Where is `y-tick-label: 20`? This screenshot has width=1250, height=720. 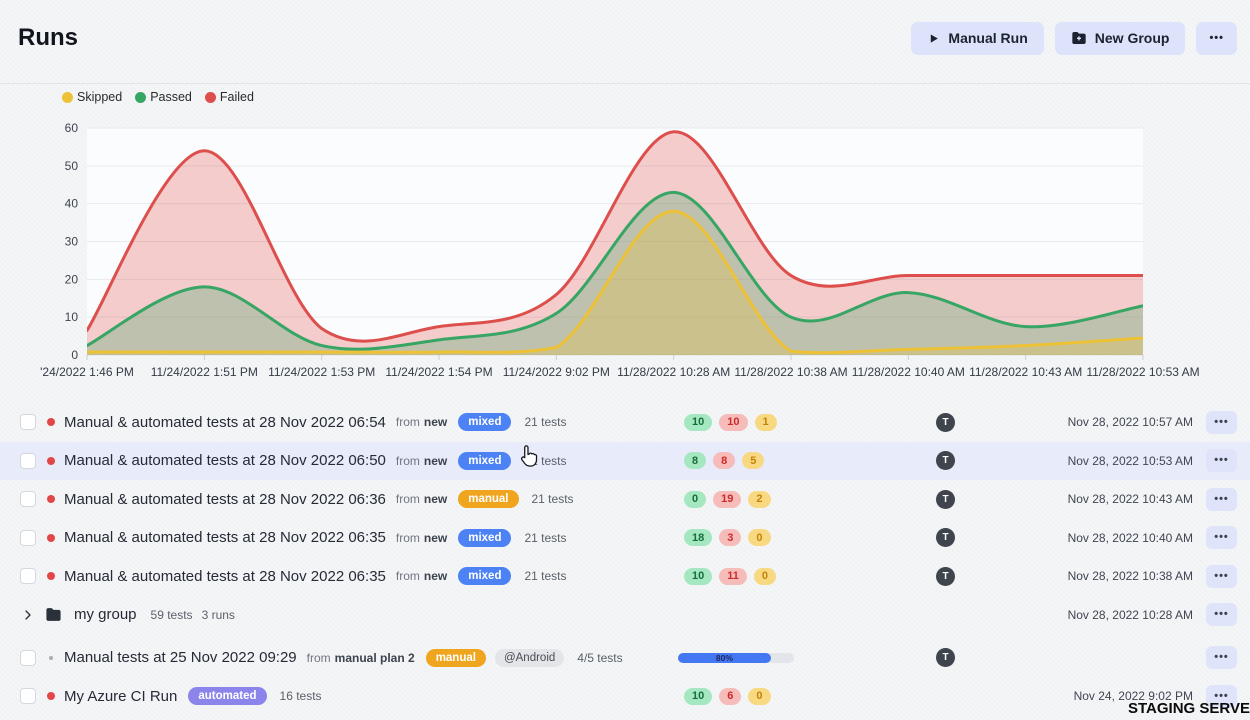 y-tick-label: 20 is located at coordinates (72, 279).